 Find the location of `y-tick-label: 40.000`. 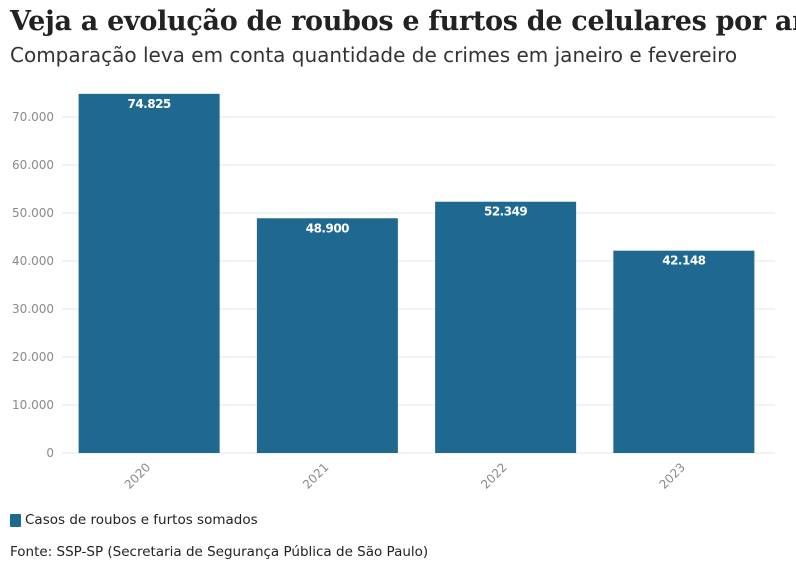

y-tick-label: 40.000 is located at coordinates (33, 261).